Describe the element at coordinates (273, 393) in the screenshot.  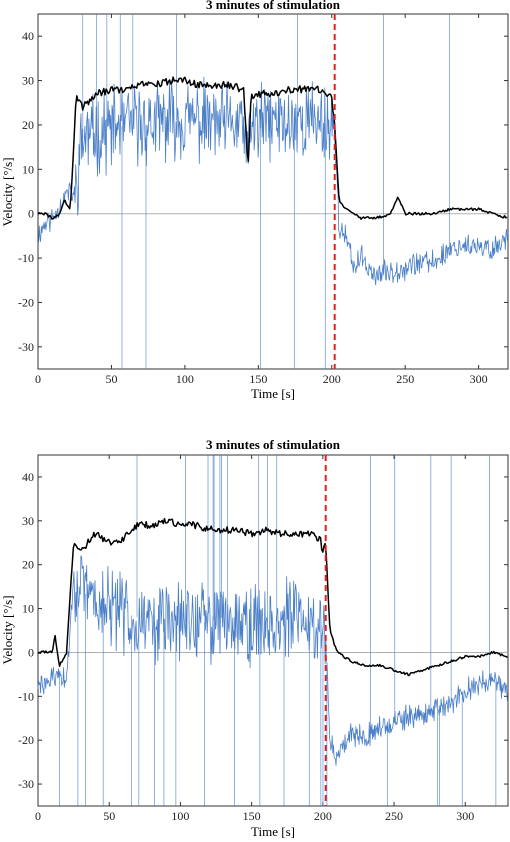
I see `chart-1-xlabel: Time [s]` at that location.